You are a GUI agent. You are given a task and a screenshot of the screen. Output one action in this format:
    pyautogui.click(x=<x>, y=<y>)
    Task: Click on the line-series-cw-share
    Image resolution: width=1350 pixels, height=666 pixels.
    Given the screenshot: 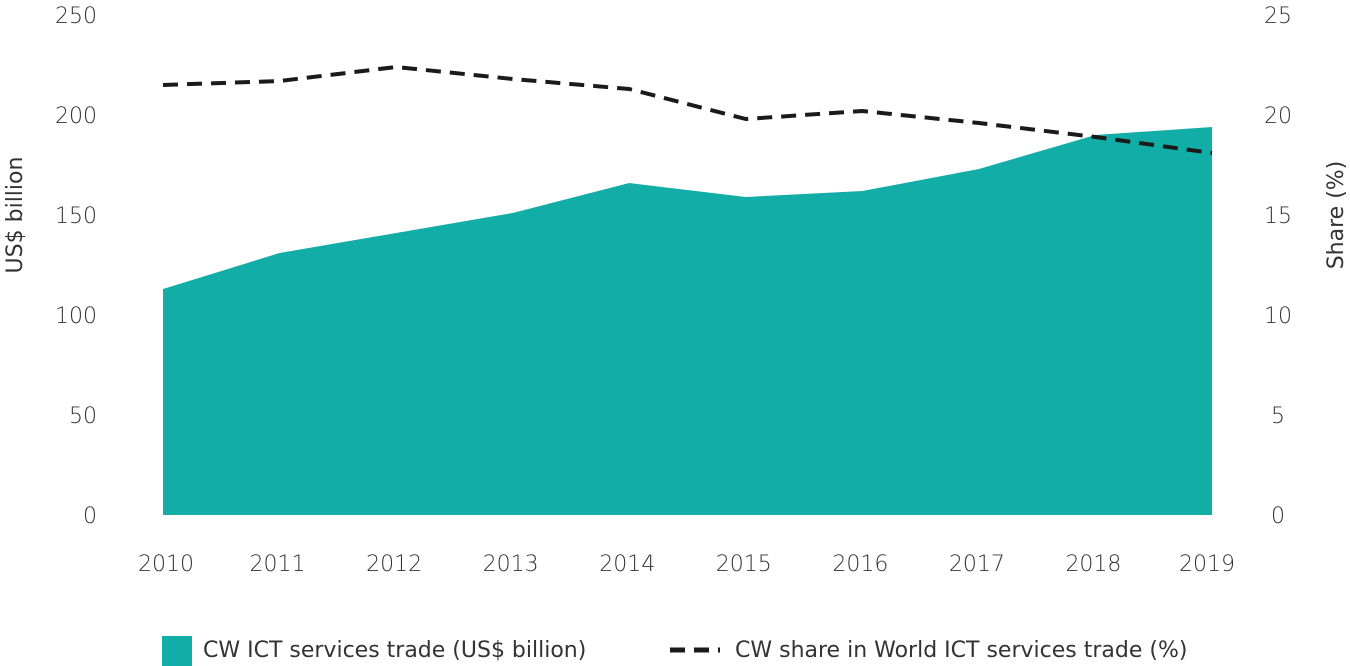 What is the action you would take?
    pyautogui.click(x=687, y=110)
    